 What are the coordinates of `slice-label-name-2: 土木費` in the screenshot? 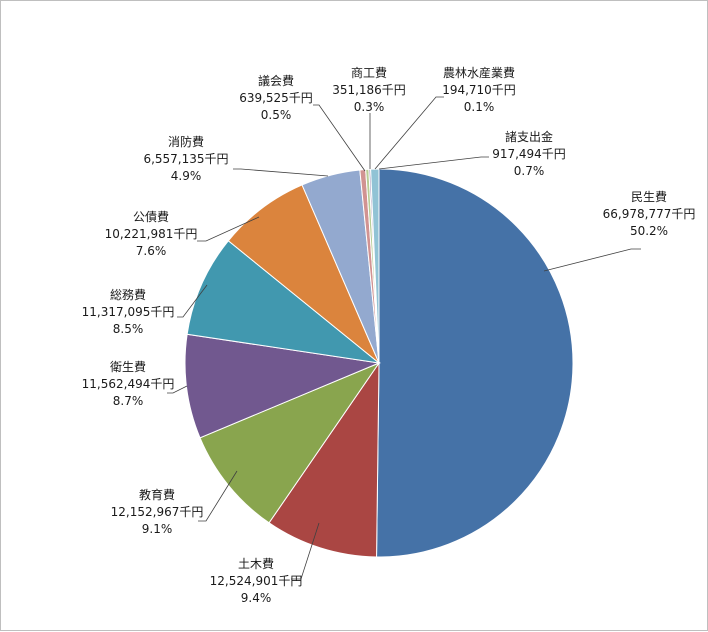 It's located at (256, 563).